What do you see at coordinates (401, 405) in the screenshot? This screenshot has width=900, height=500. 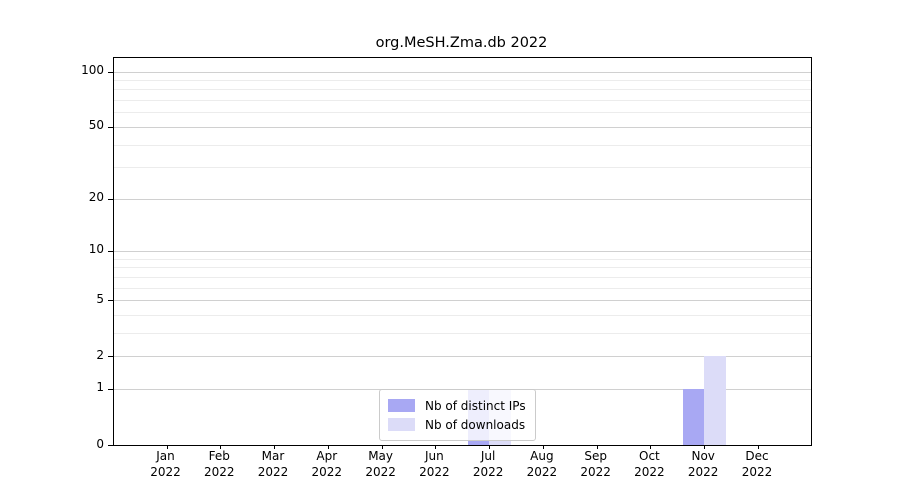 I see `legend-swatch-distinct-ips` at bounding box center [401, 405].